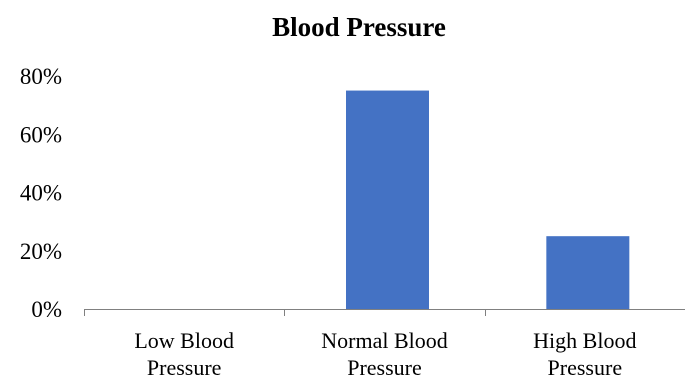 This screenshot has height=386, width=685. What do you see at coordinates (384, 312) in the screenshot?
I see `x-axis` at bounding box center [384, 312].